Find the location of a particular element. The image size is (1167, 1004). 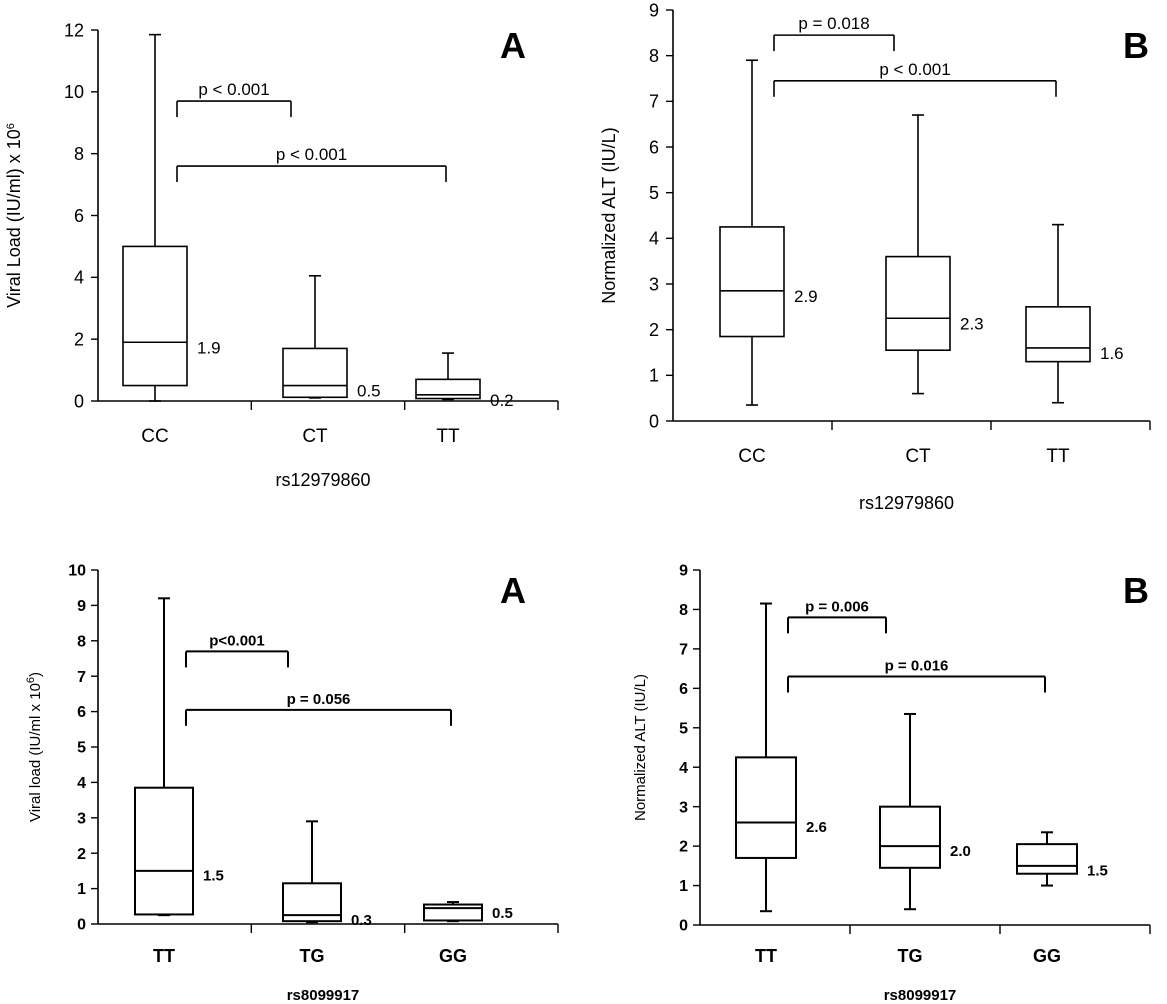

p-value-label: p = 0.056 is located at coordinates (319, 699).